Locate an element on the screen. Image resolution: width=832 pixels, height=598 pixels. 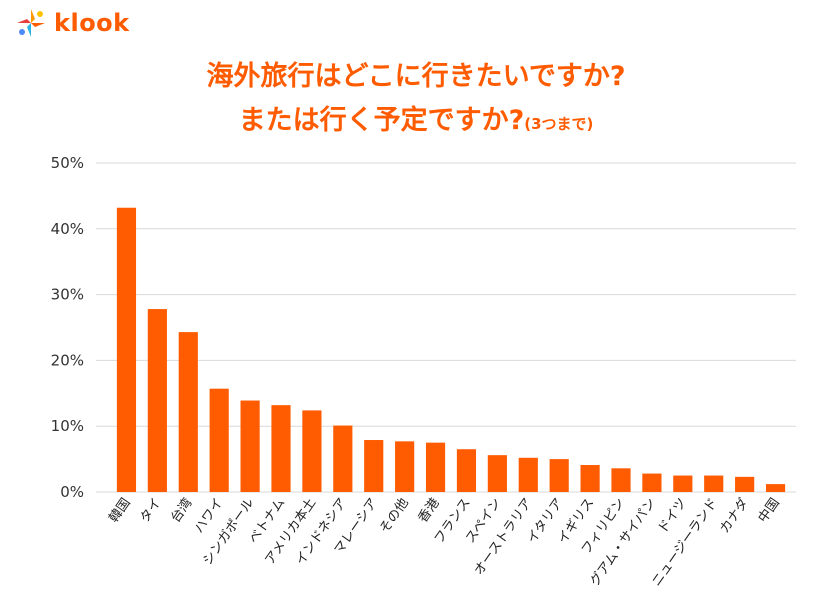
chart-title-text-2: または行く予定ですか? is located at coordinates (381, 120).